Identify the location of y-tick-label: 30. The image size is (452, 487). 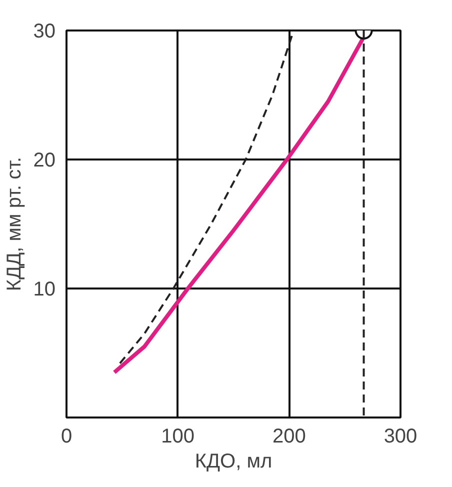
(44, 31).